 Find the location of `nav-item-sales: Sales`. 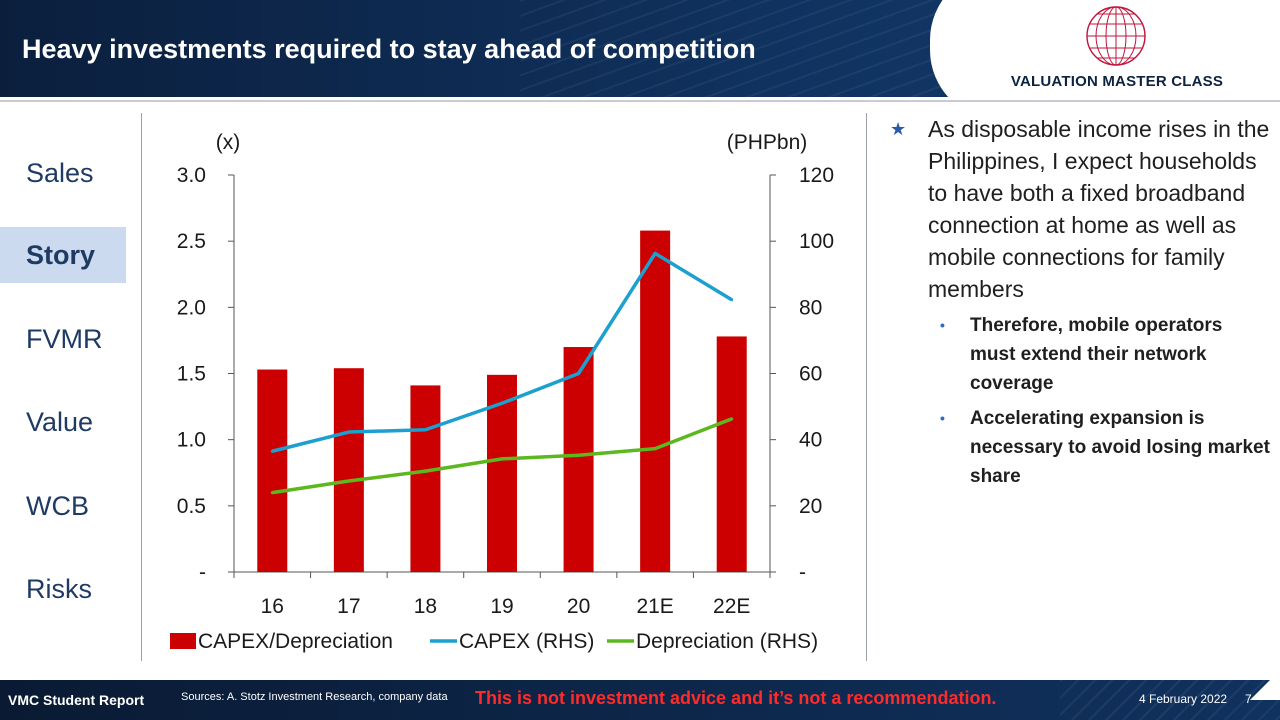

nav-item-sales: Sales is located at coordinates (60, 173).